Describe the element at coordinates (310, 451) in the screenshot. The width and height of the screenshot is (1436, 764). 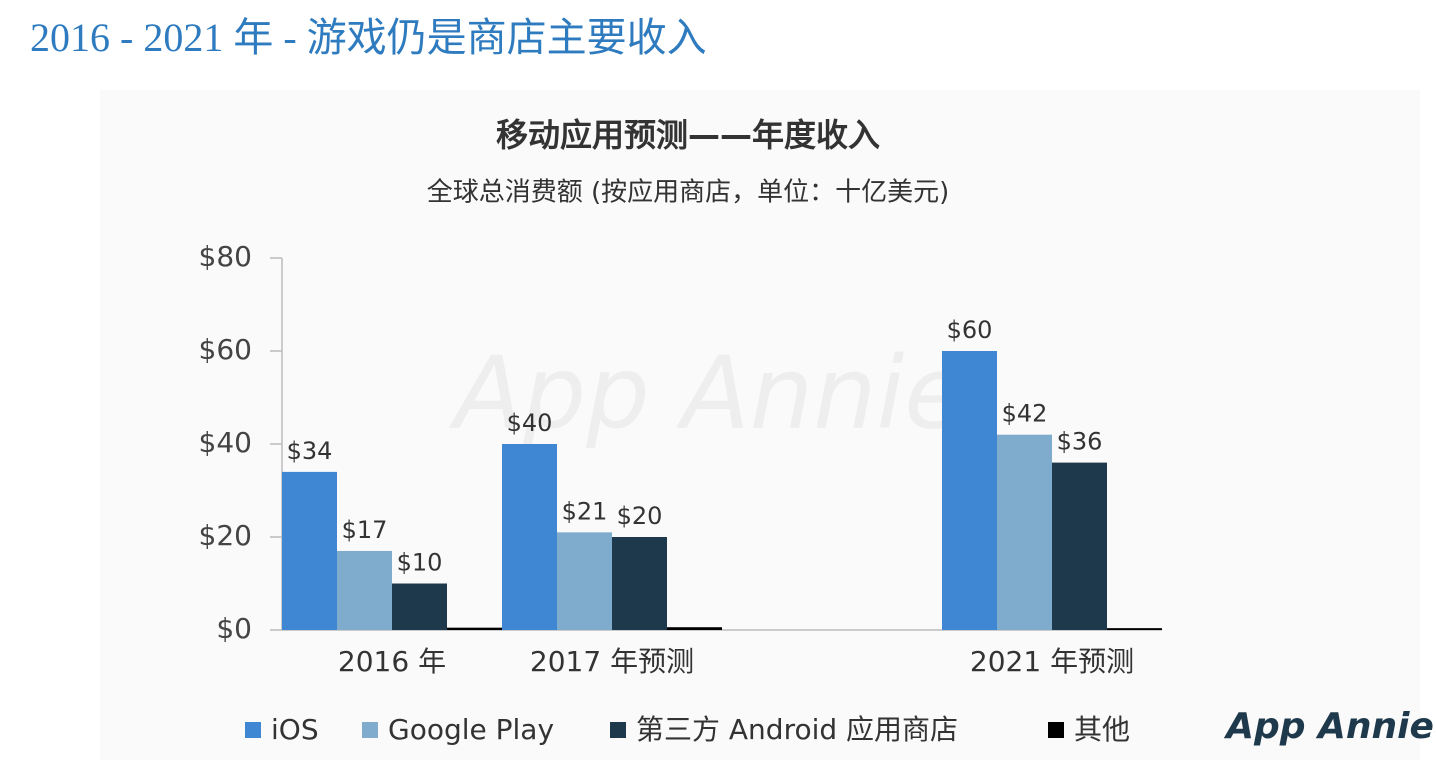
I see `data-label: $34` at that location.